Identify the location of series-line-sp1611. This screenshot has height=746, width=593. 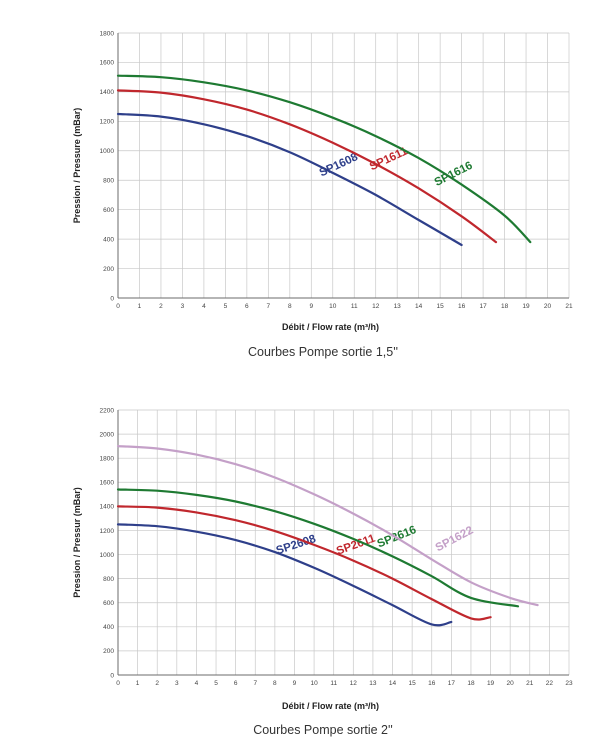
(307, 166).